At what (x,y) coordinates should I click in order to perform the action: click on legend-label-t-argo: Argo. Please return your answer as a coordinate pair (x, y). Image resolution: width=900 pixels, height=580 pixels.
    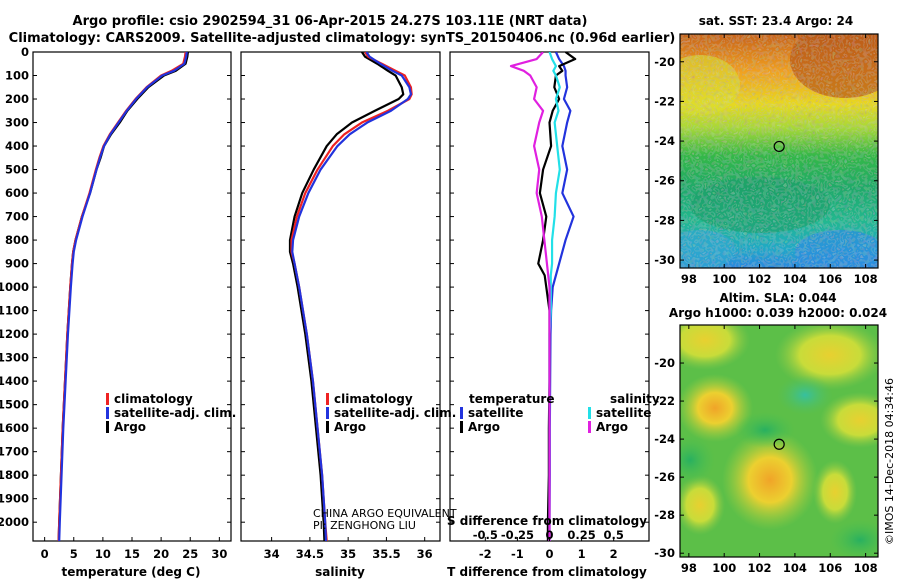
    Looking at the image, I should click on (484, 427).